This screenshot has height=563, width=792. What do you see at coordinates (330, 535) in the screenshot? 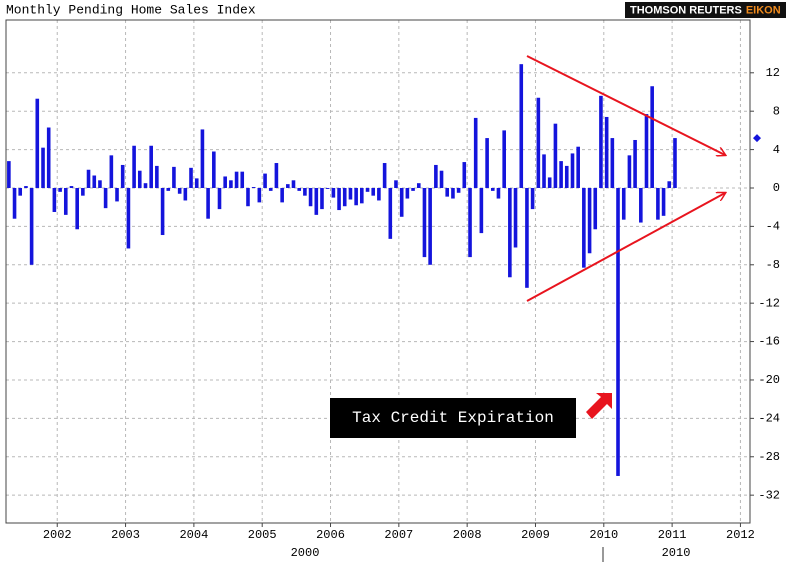
I see `x-tick-label: 2006` at bounding box center [330, 535].